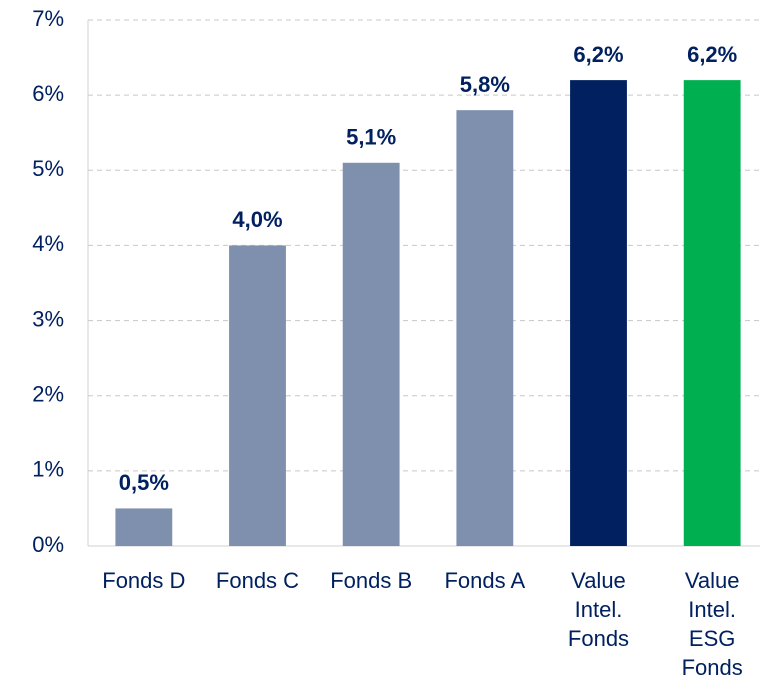  What do you see at coordinates (48, 168) in the screenshot?
I see `y-tick-label: 5%` at bounding box center [48, 168].